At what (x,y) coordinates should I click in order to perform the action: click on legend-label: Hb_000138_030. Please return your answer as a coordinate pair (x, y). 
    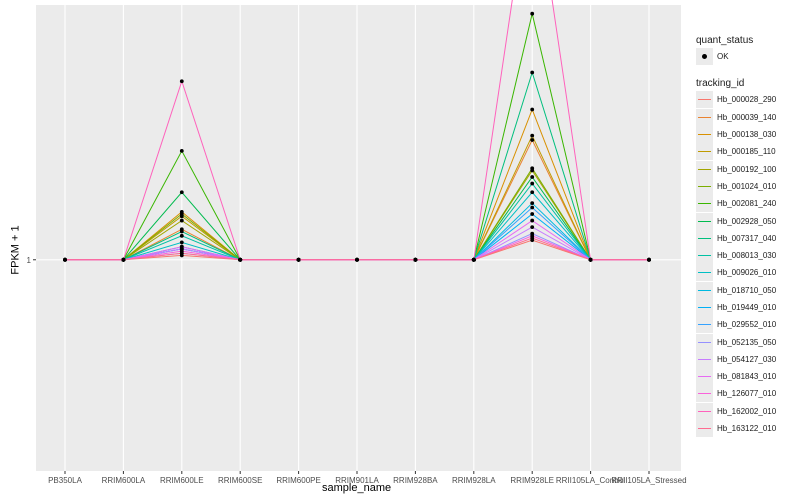
    Looking at the image, I should click on (747, 135).